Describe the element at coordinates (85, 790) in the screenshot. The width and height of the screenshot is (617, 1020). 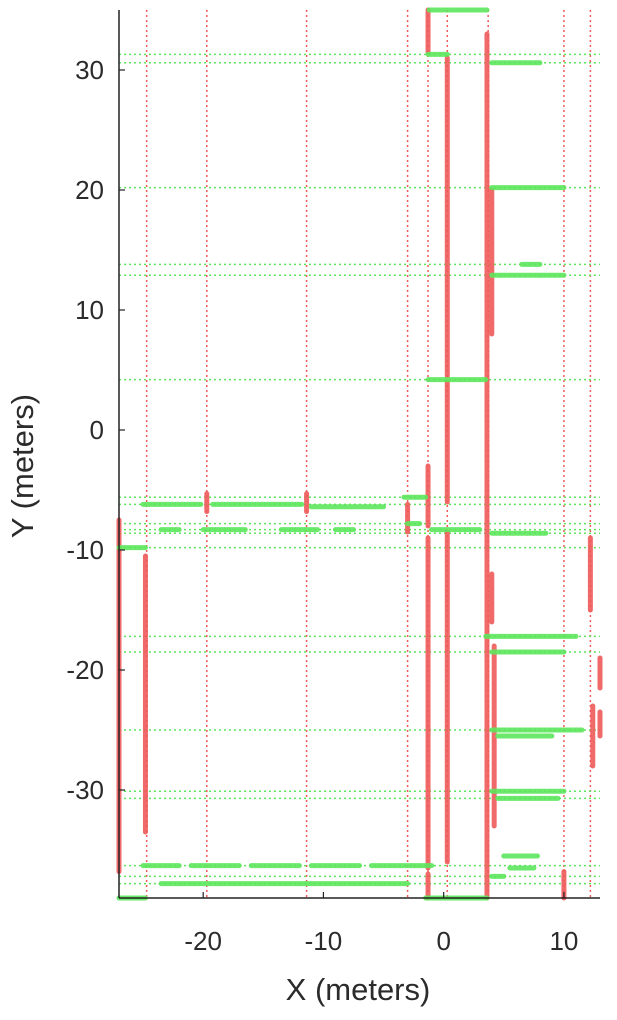
I see `y-tick-label: -30` at that location.